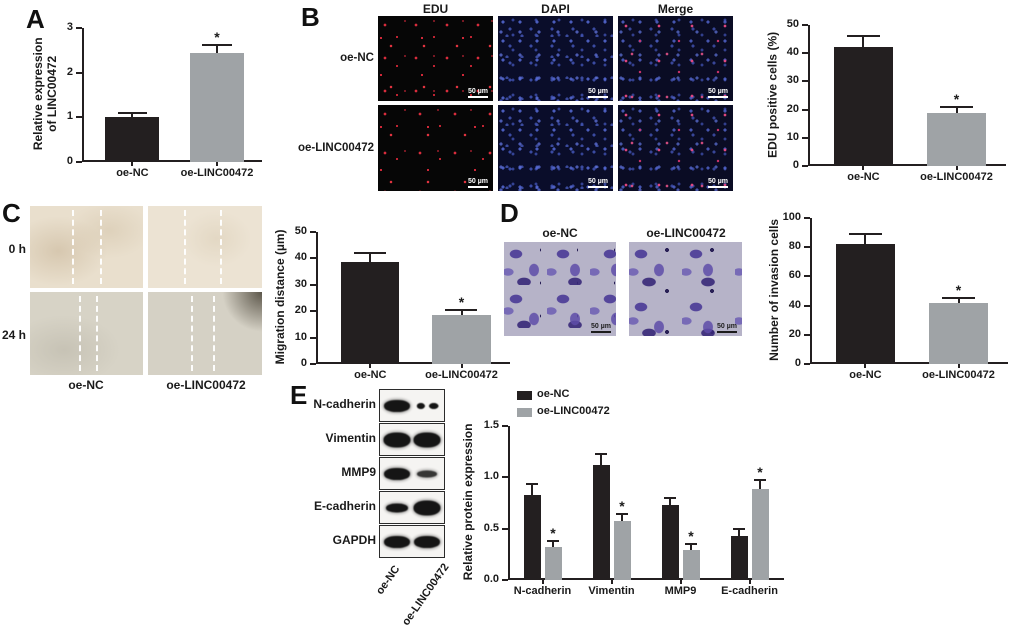 The width and height of the screenshot is (1020, 626). Describe the element at coordinates (491, 527) in the screenshot. I see `y-tick-label: 0.5` at that location.